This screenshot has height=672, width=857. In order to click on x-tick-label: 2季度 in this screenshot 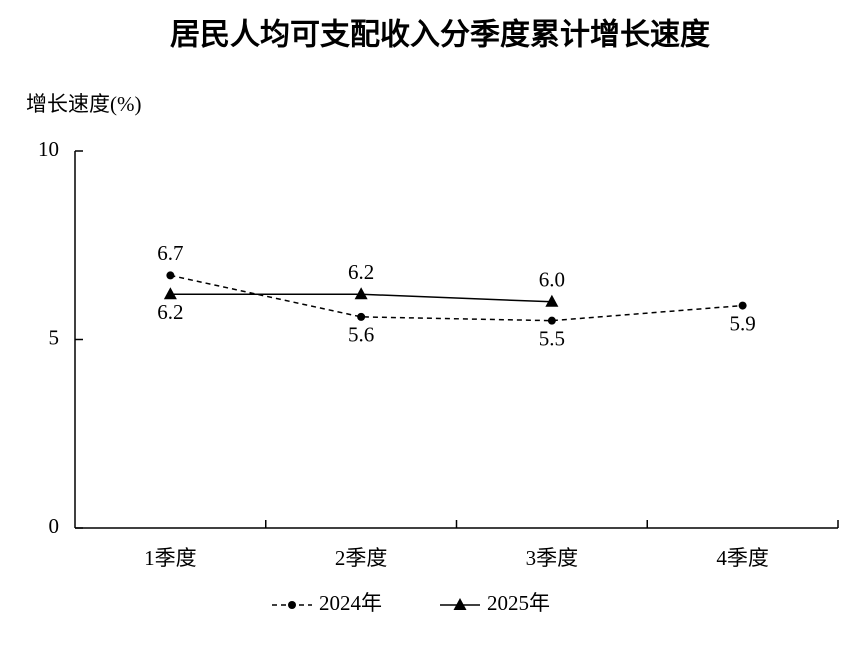, I will do `click(361, 558)`.